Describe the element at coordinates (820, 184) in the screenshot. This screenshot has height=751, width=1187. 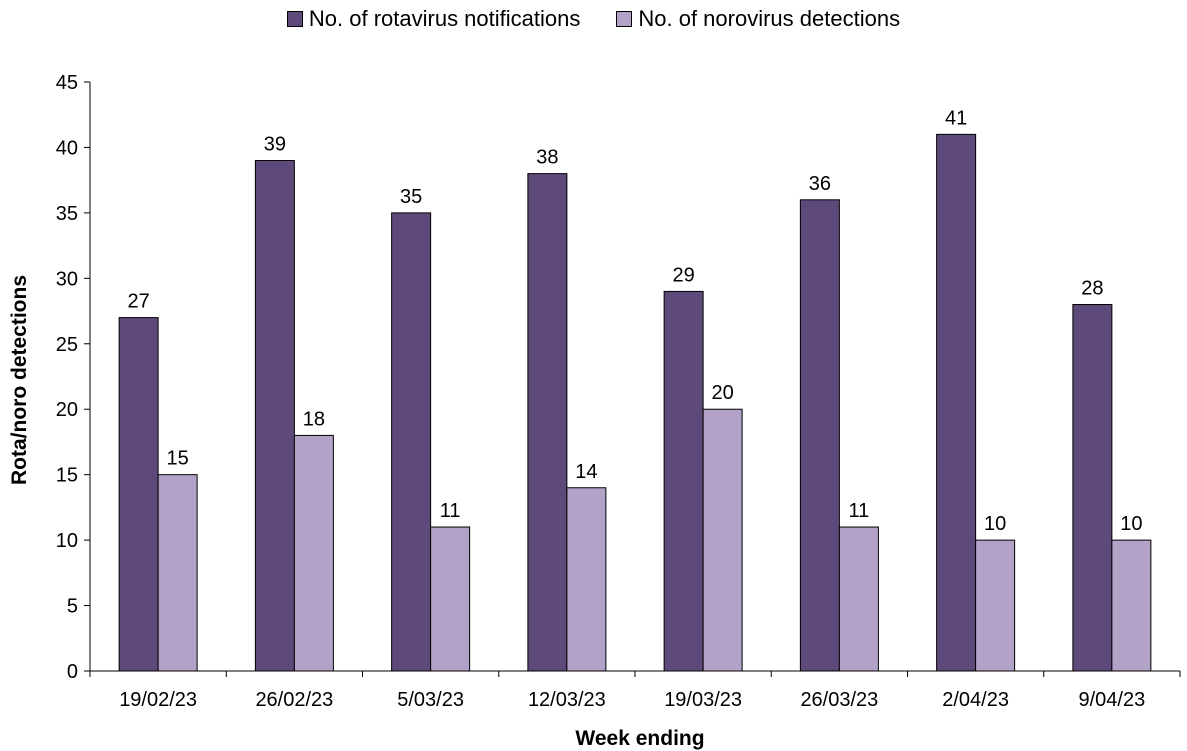
I see `data-label: 36` at that location.